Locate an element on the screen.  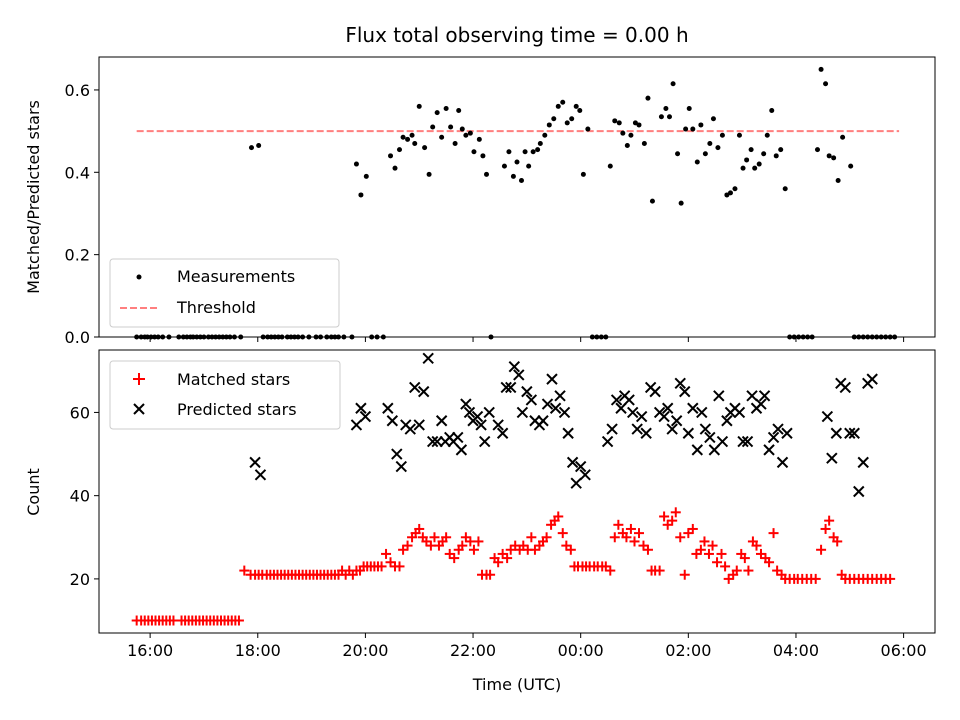
count-legend: Matched stars Predicted stars is located at coordinates (225, 395).